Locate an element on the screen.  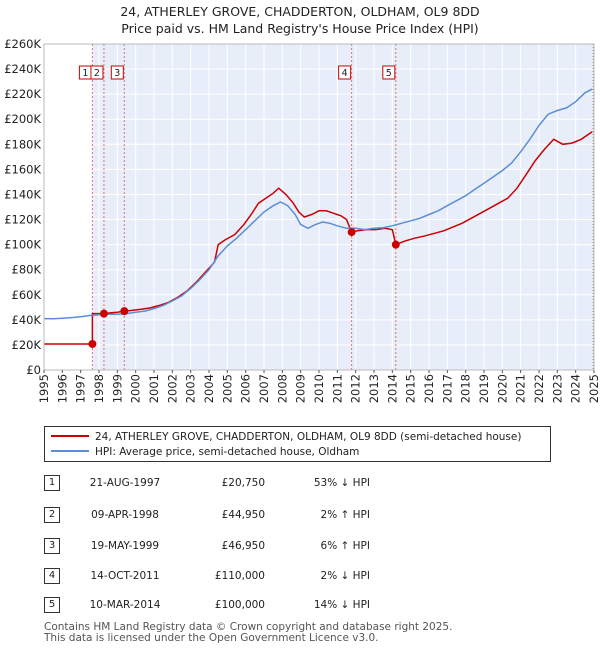
row-number: 3 is located at coordinates (52, 546).